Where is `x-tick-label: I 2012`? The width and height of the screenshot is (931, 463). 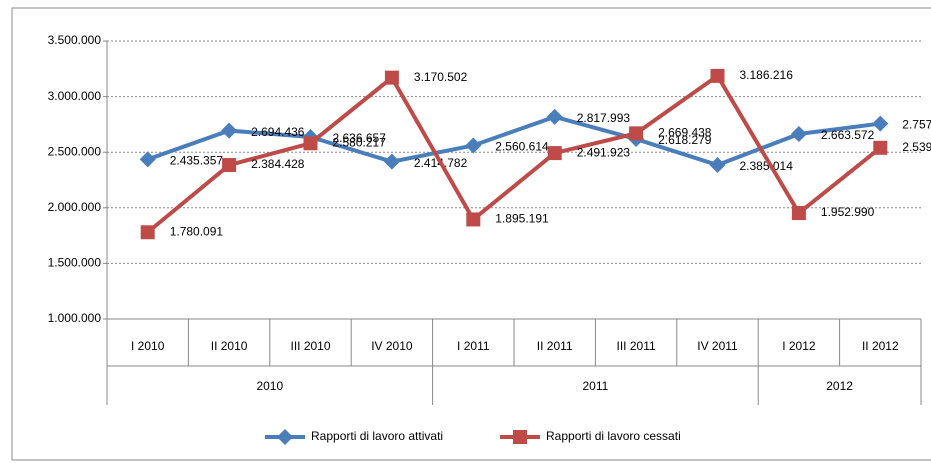
x-tick-label: I 2012 is located at coordinates (799, 346).